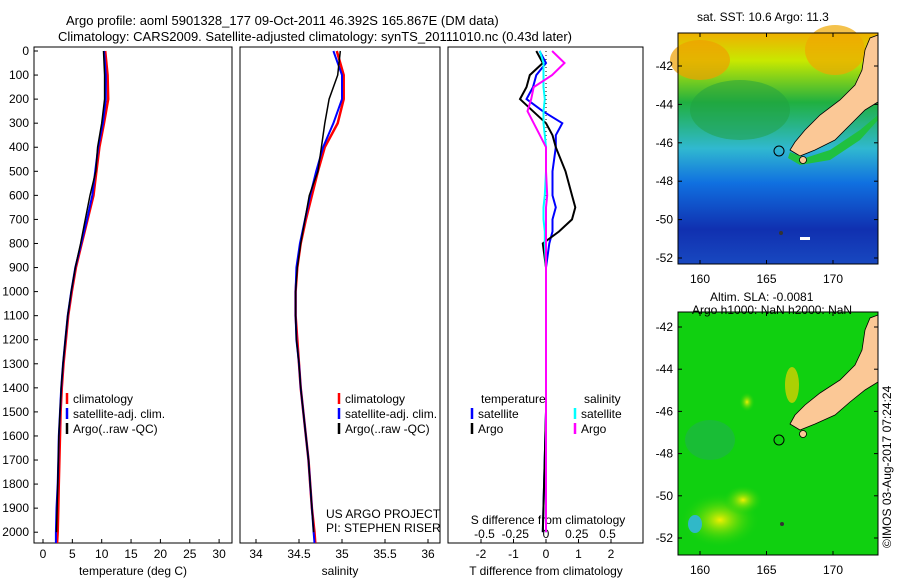 This screenshot has height=580, width=900. I want to click on y-tick-label: 700, so click(19, 219).